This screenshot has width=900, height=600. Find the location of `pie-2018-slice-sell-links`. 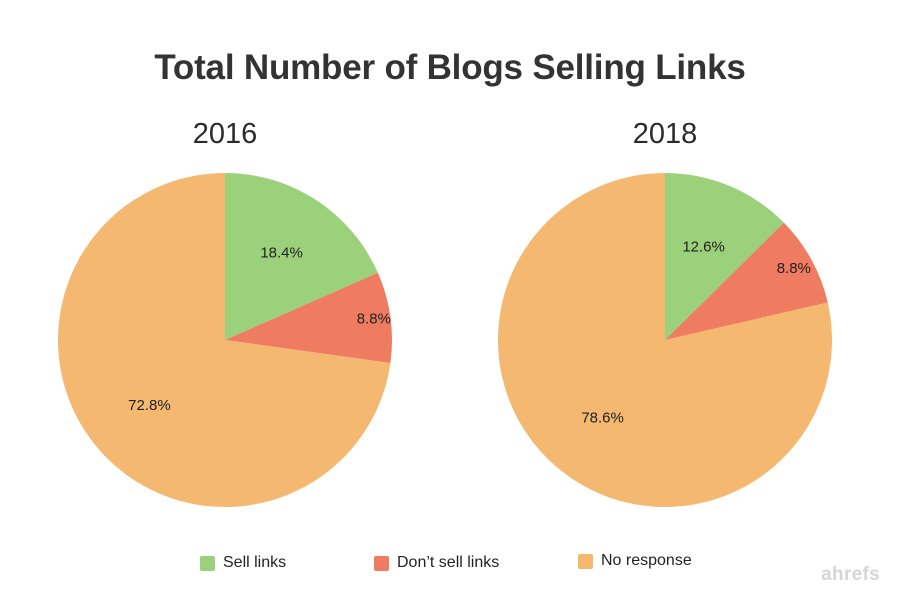

pie-2018-slice-sell-links is located at coordinates (724, 256).